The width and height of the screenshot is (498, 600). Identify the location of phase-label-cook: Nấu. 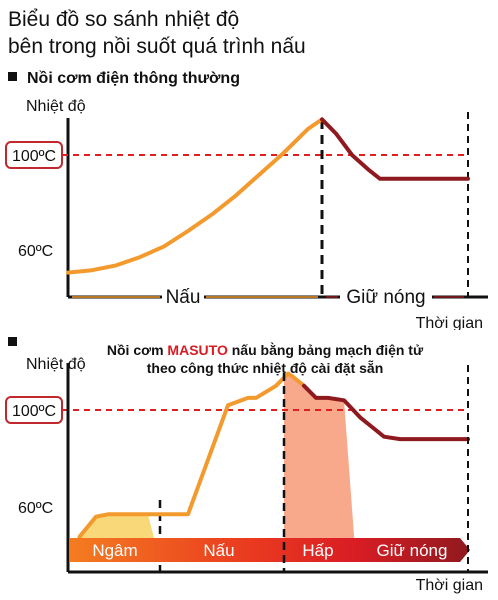
(183, 297).